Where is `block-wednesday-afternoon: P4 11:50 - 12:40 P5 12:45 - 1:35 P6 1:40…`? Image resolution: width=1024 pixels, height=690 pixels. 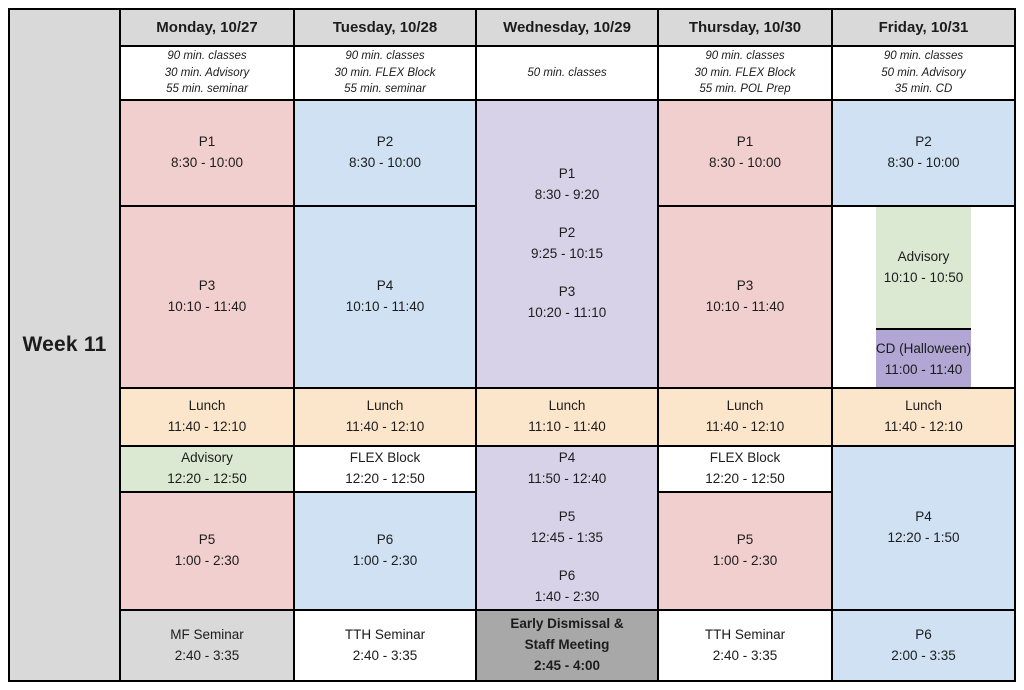
block-wednesday-afternoon: P4 11:50 - 12:40 P5 12:45 - 1:35 P6 1:40… is located at coordinates (568, 529).